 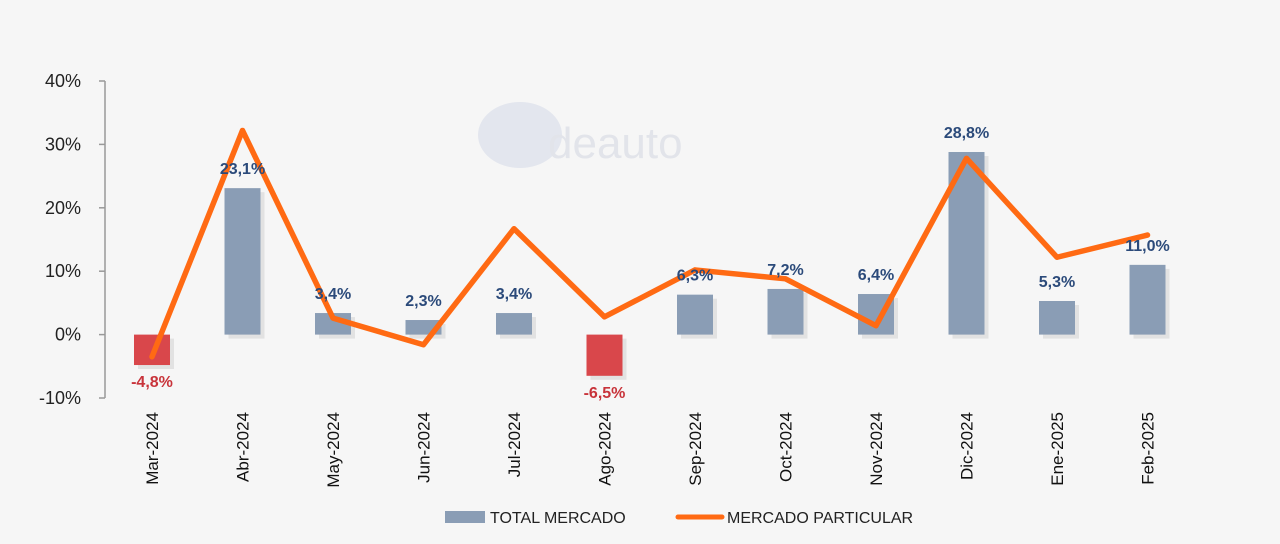 What do you see at coordinates (876, 326) in the screenshot?
I see `line-point-nov-2024` at bounding box center [876, 326].